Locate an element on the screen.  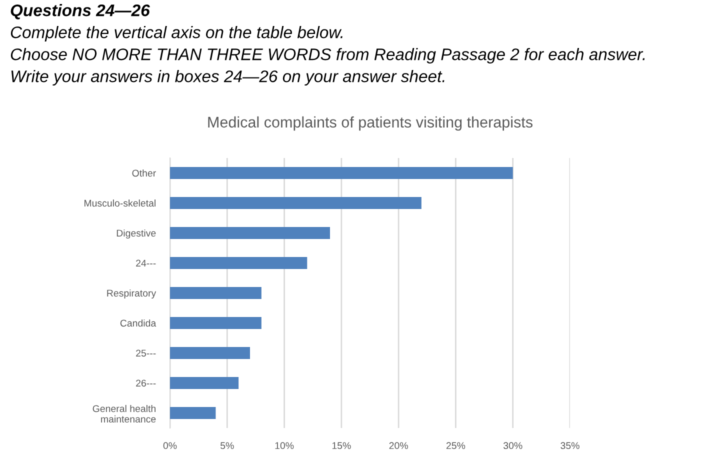
y-tick-label: 25--- is located at coordinates (146, 353).